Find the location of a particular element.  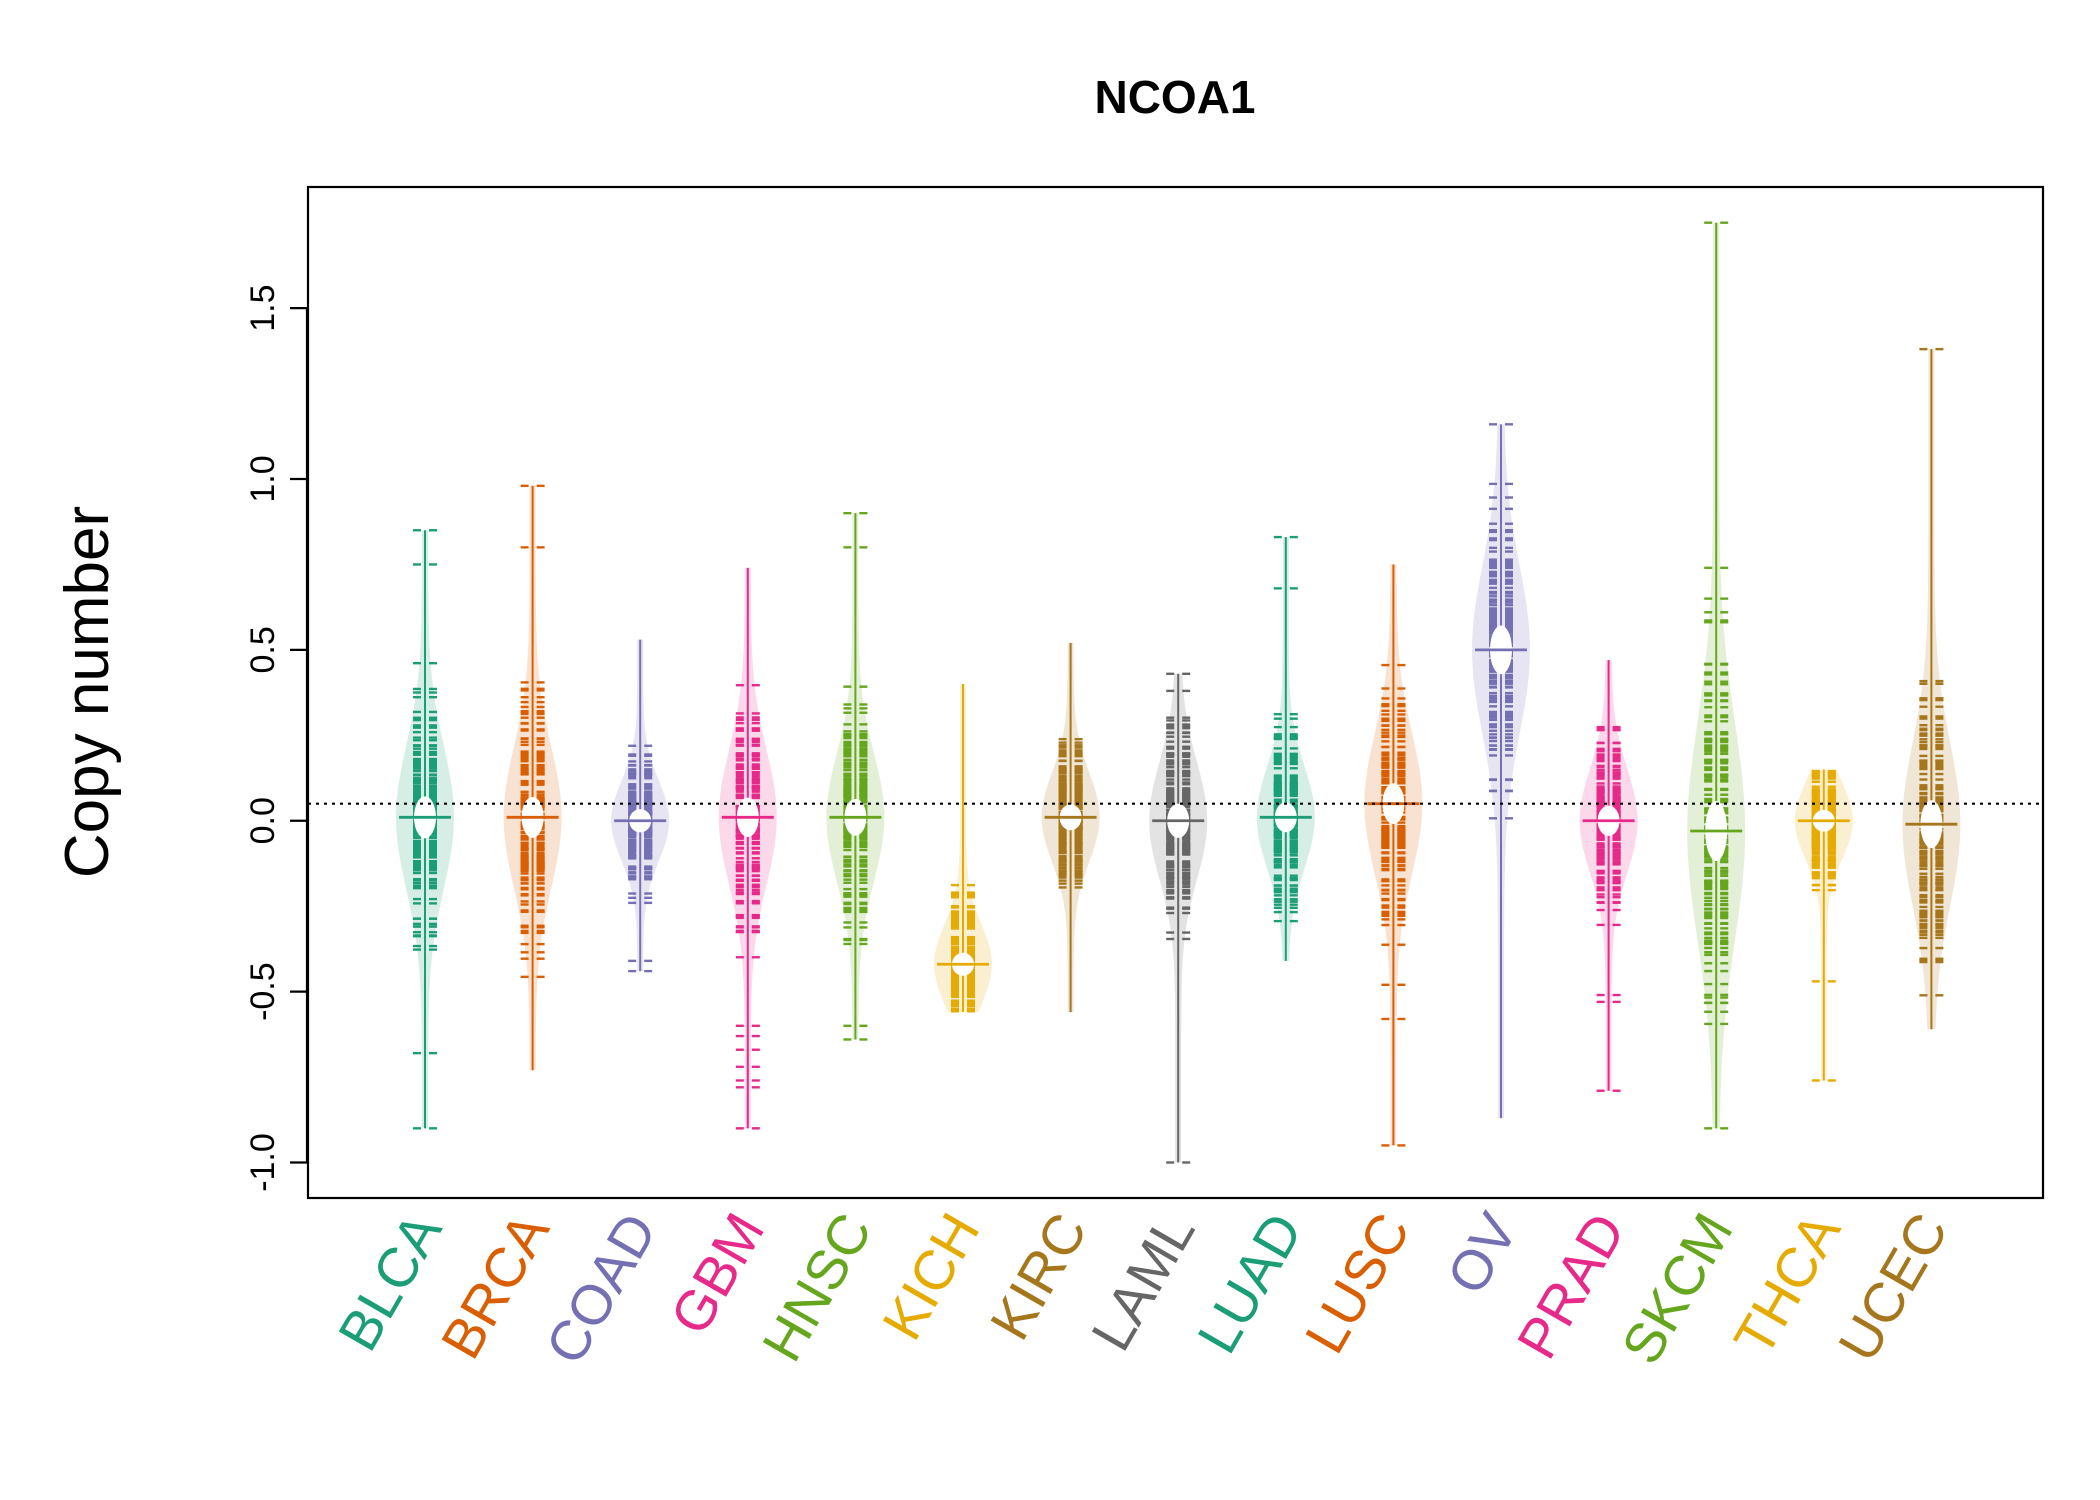

y-axis: -1.0 -0.5 0.0 0.5 1.0 1.5 is located at coordinates (276, 738).